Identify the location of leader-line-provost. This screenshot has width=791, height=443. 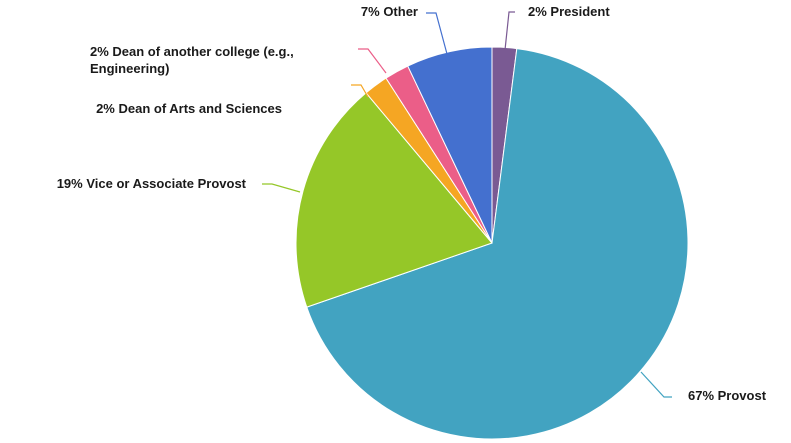
(656, 384).